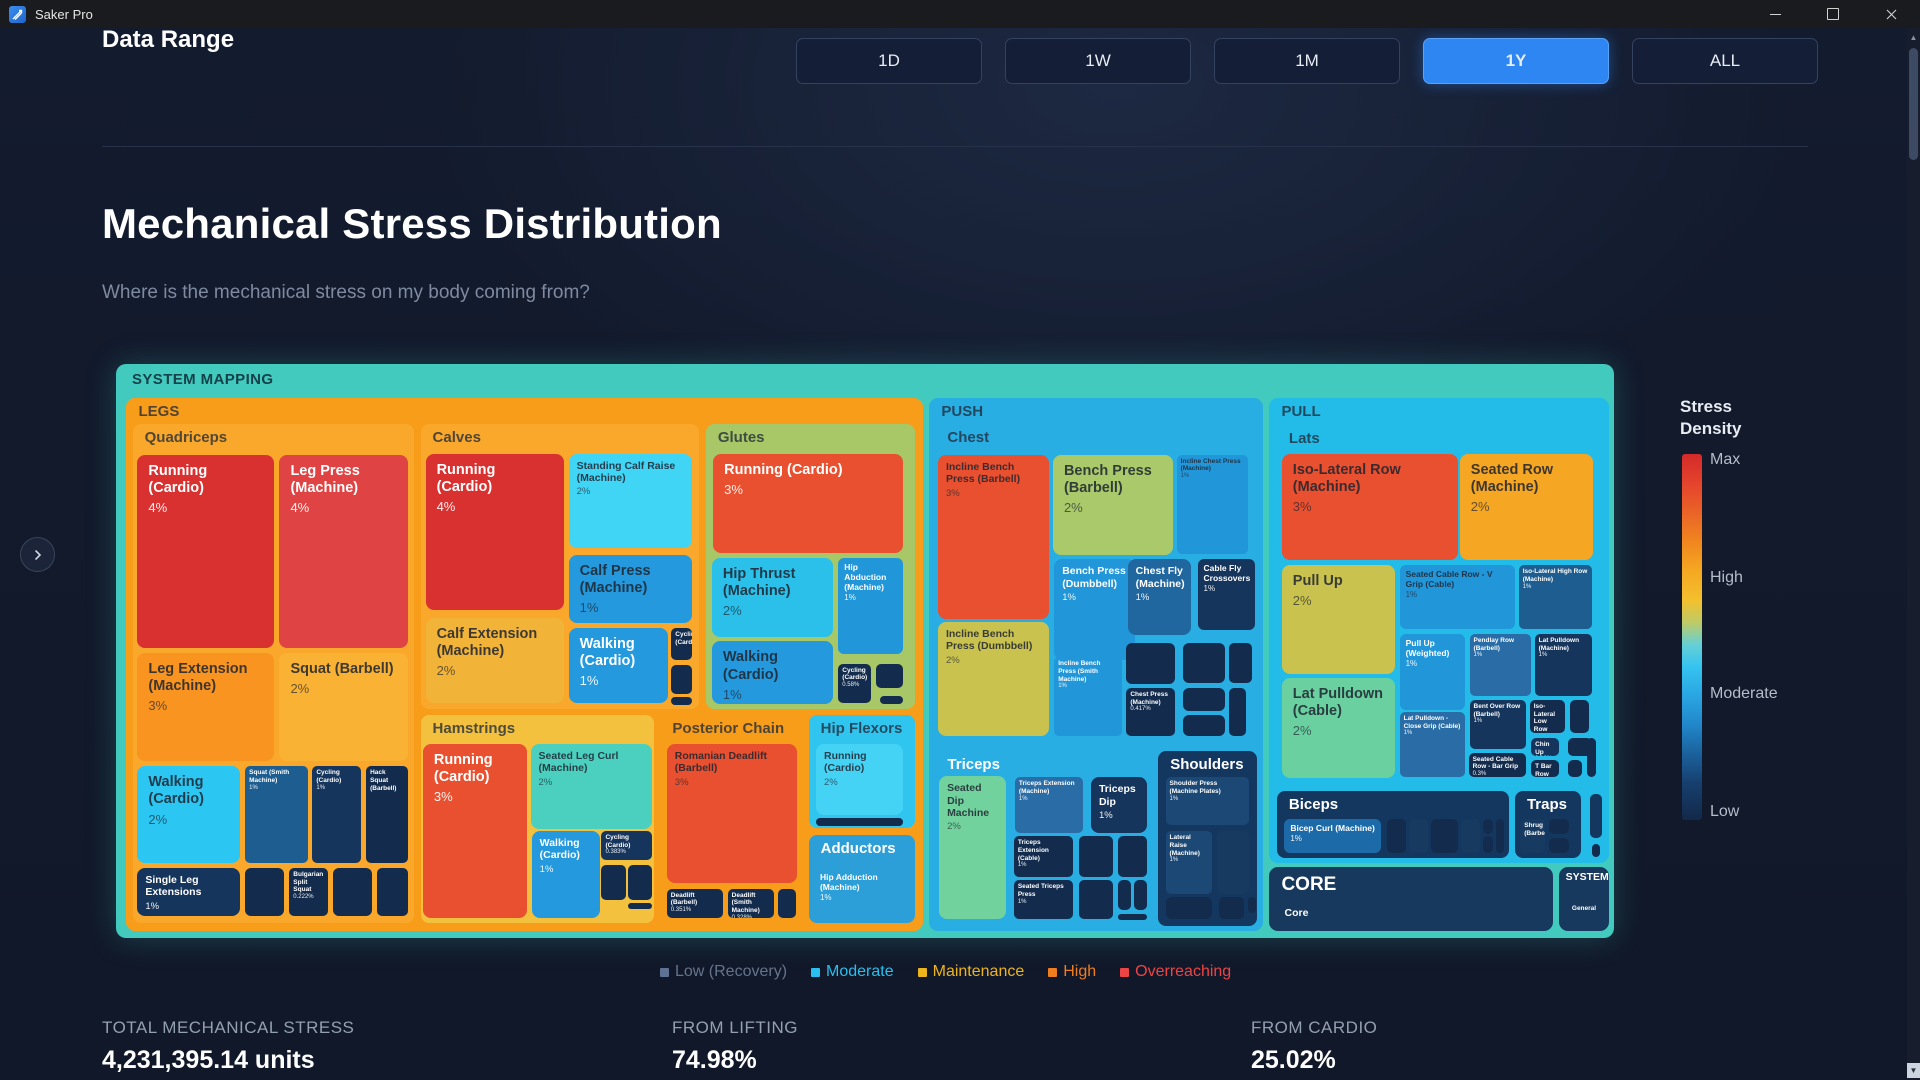 The width and height of the screenshot is (1920, 1080). I want to click on treemap-card-chin-up: Chin Up0.16%, so click(1545, 747).